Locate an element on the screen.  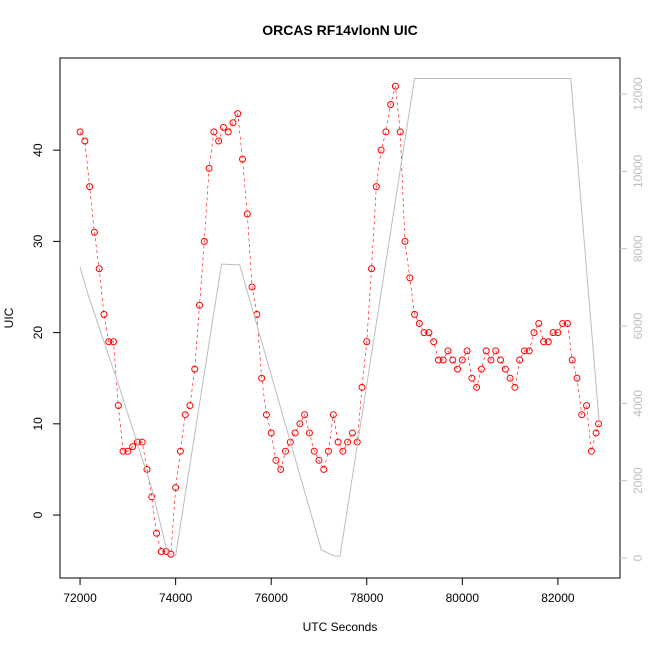
x-tick-label: 82000 is located at coordinates (558, 598).